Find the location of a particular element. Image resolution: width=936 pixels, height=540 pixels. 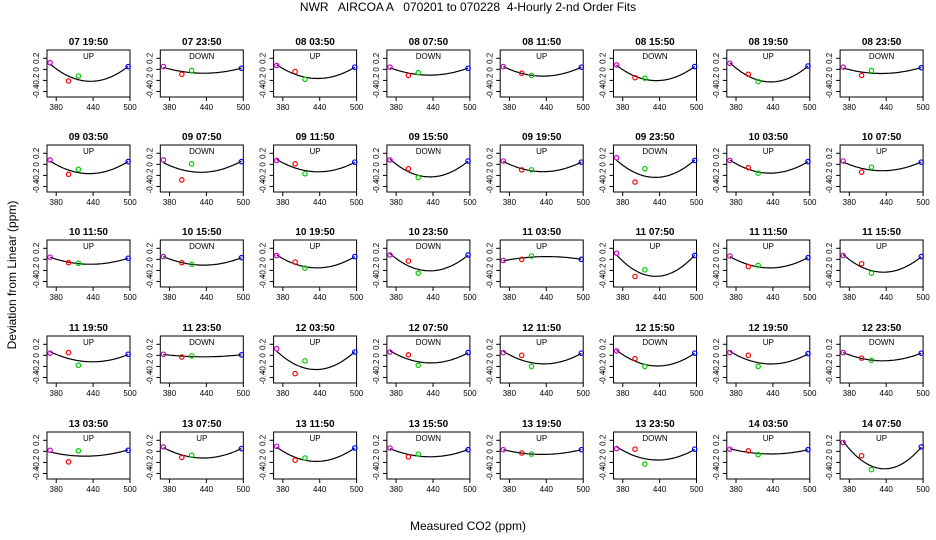

panel: 10 11:50 UP 0.2 0-0.2-0.4 380 440 500 is located at coordinates (84, 264).